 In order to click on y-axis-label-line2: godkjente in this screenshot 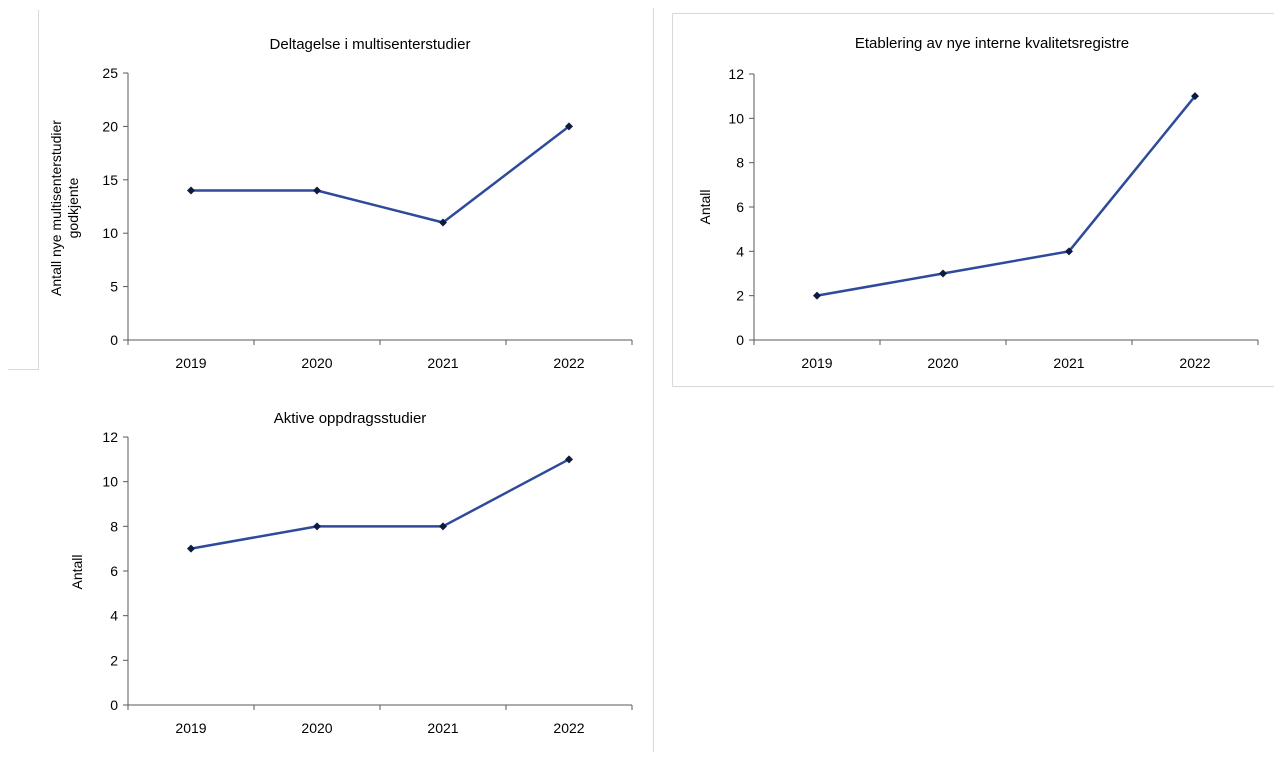, I will do `click(73, 207)`.